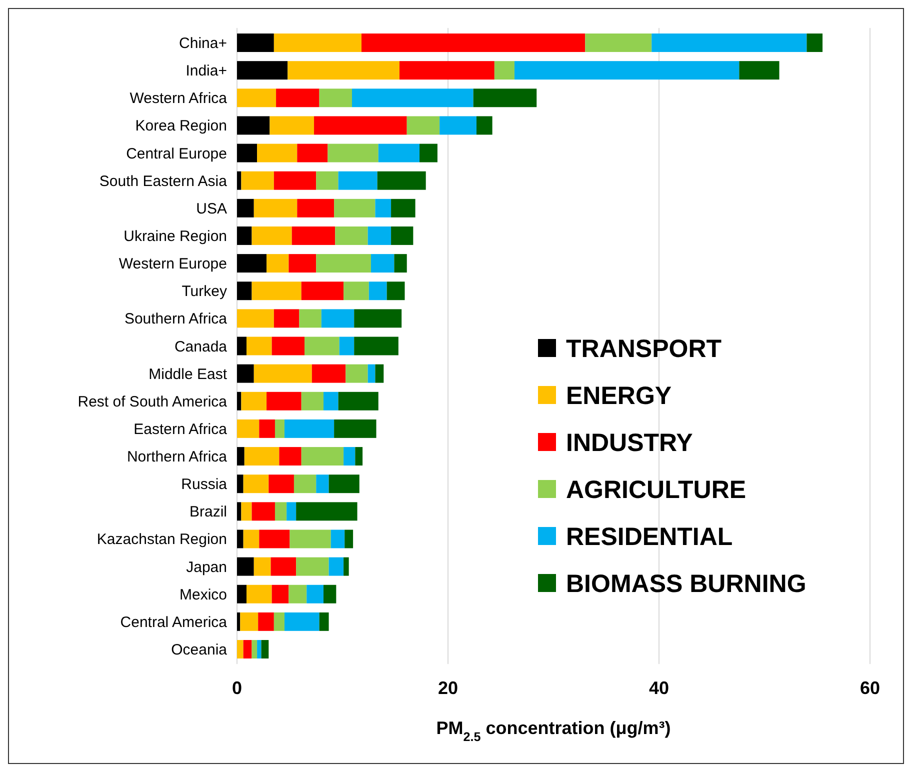  Describe the element at coordinates (199, 650) in the screenshot. I see `y-tick-label: Oceania` at that location.